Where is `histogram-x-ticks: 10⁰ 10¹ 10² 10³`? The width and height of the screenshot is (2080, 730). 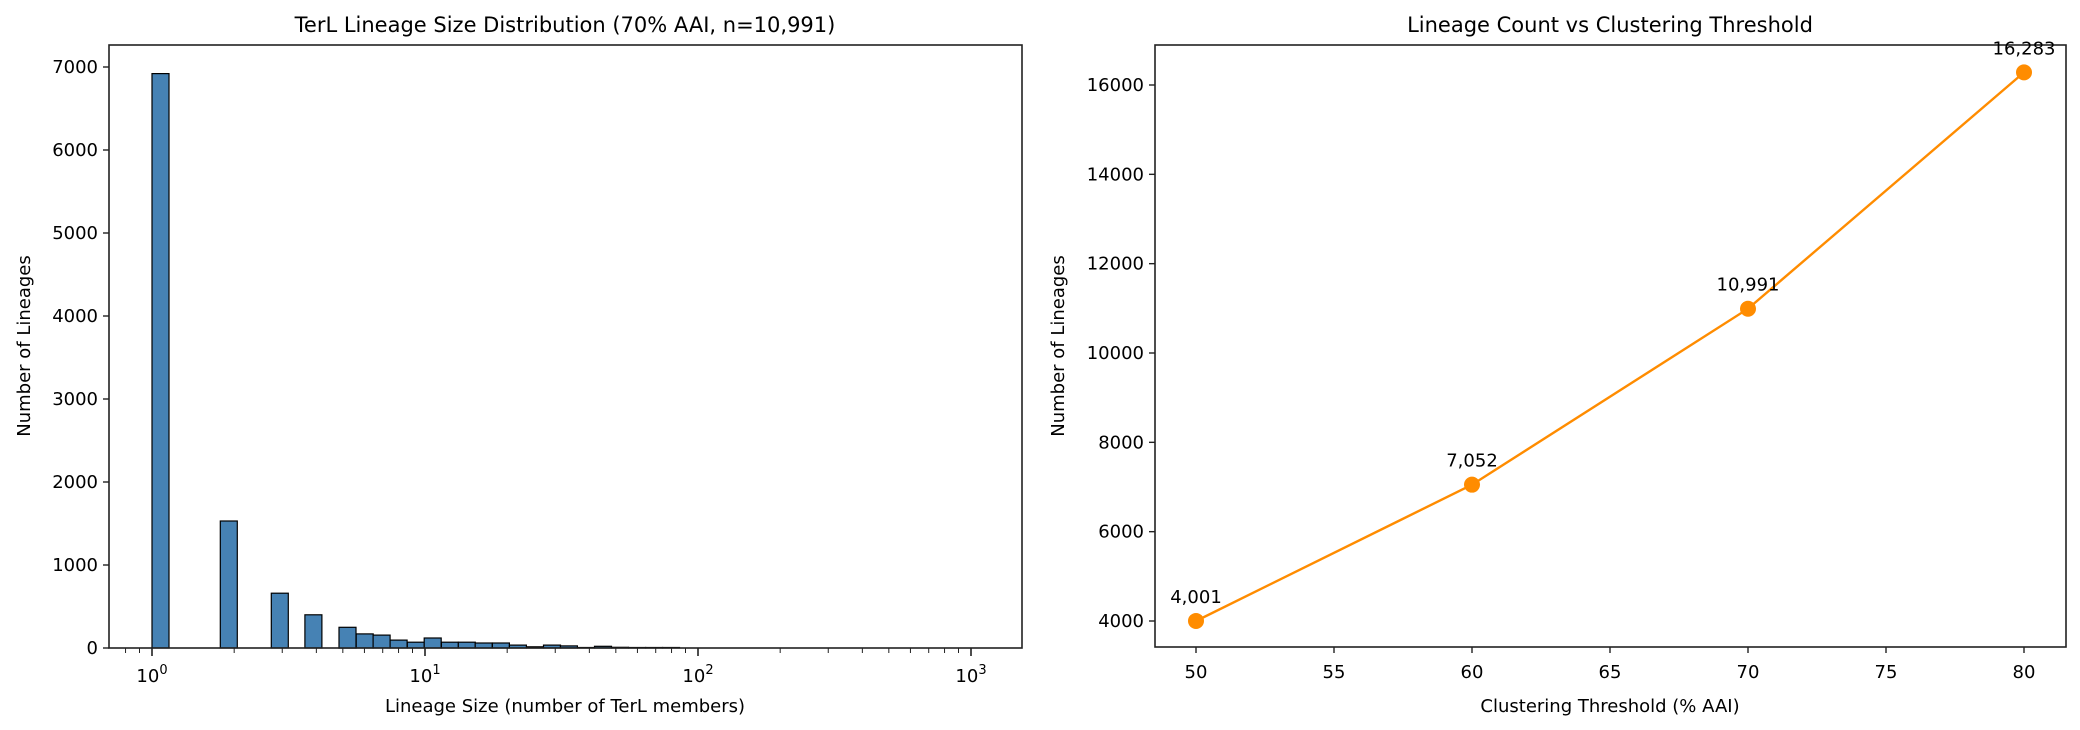
histogram-x-ticks: 10⁰ 10¹ 10² 10³ is located at coordinates (556, 667).